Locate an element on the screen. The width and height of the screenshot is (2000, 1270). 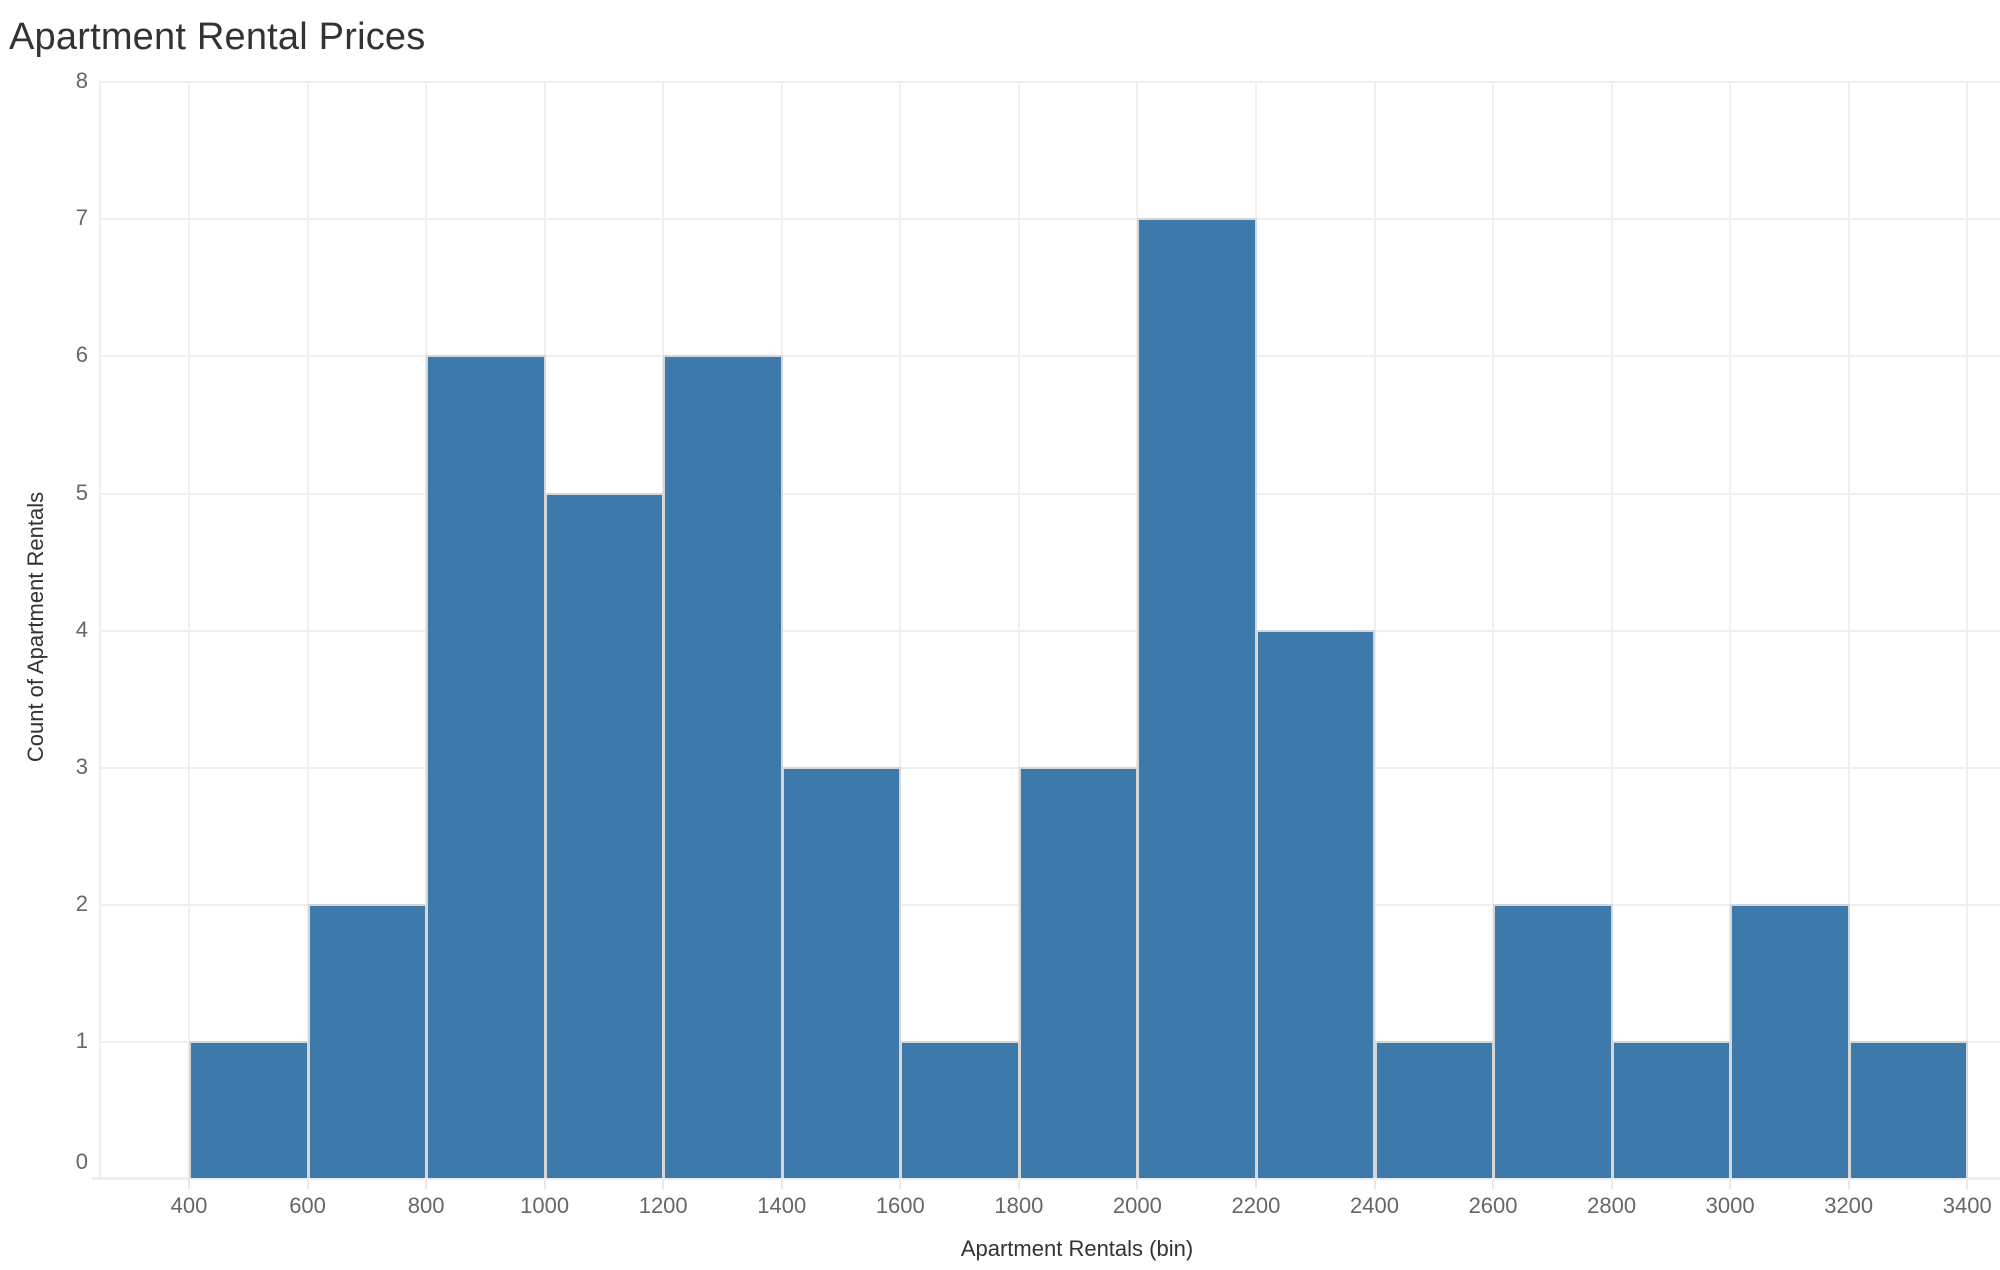
x-tick-label: 3000 is located at coordinates (1730, 1205).